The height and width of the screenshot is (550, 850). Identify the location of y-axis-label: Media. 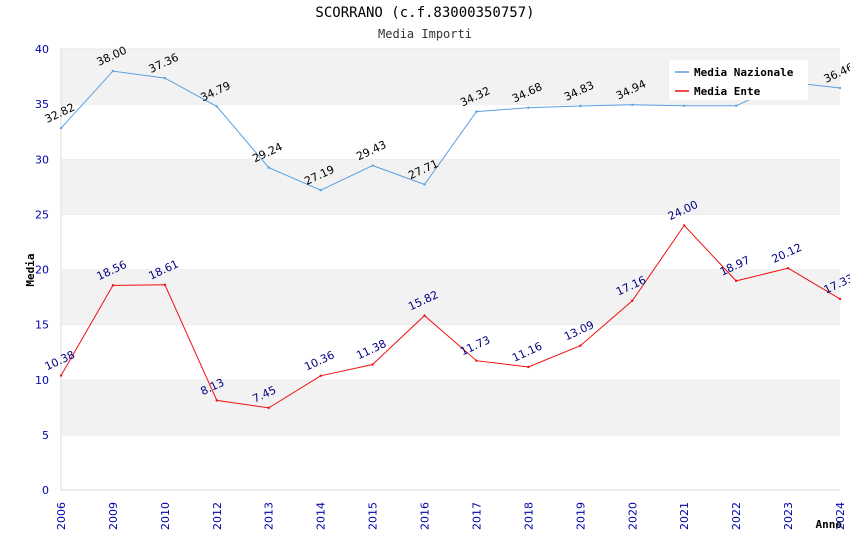
(30, 269).